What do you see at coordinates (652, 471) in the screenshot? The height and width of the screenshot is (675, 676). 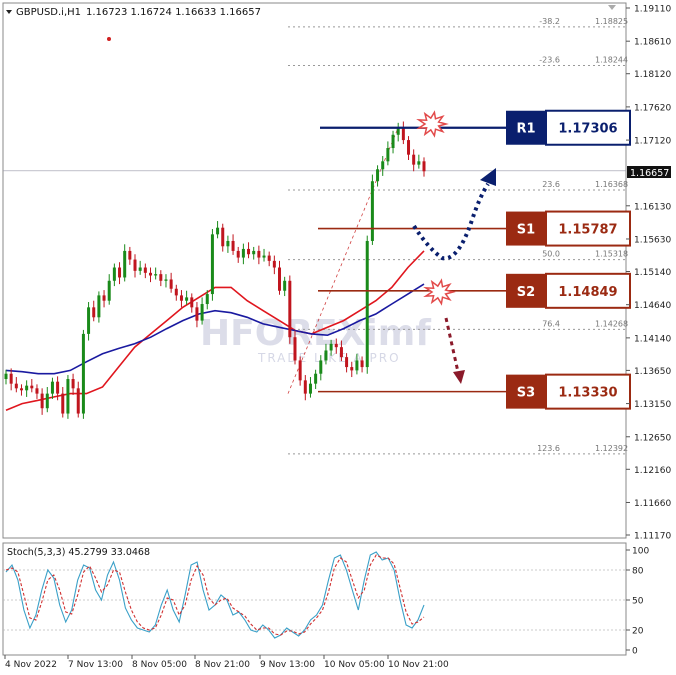 I see `y-tick-label: 1.12160` at bounding box center [652, 471].